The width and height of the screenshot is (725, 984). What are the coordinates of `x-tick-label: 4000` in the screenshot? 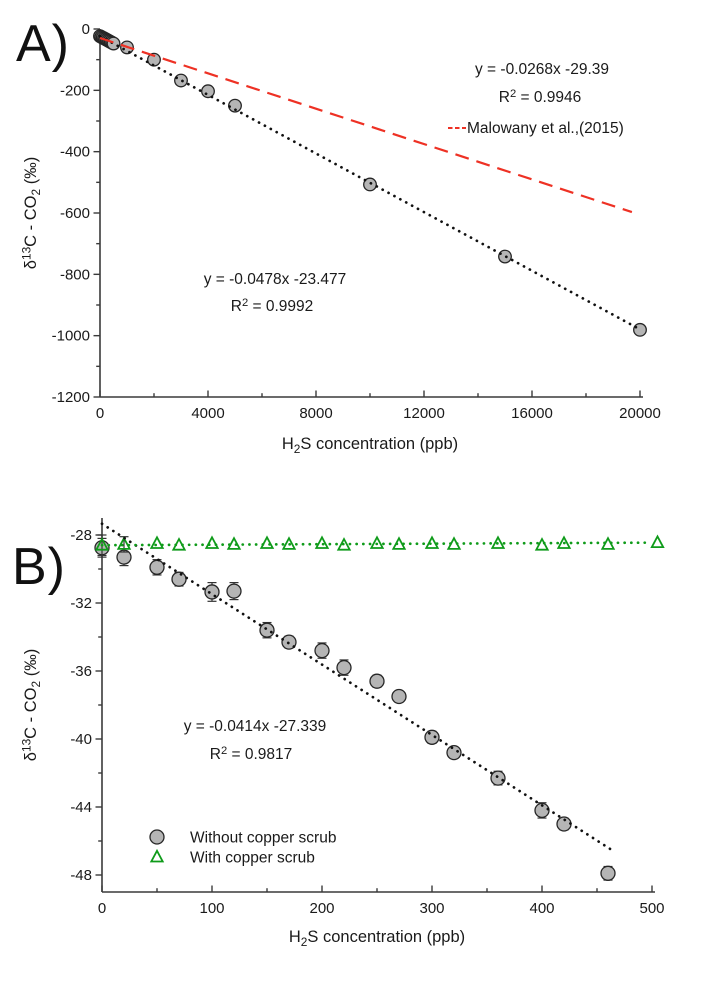 It's located at (207, 413).